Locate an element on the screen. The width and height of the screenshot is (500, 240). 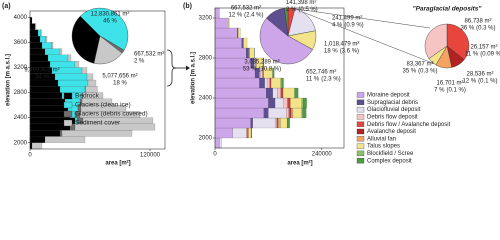
slice-total-share: (0.1 %) is located at coordinates (456, 90).